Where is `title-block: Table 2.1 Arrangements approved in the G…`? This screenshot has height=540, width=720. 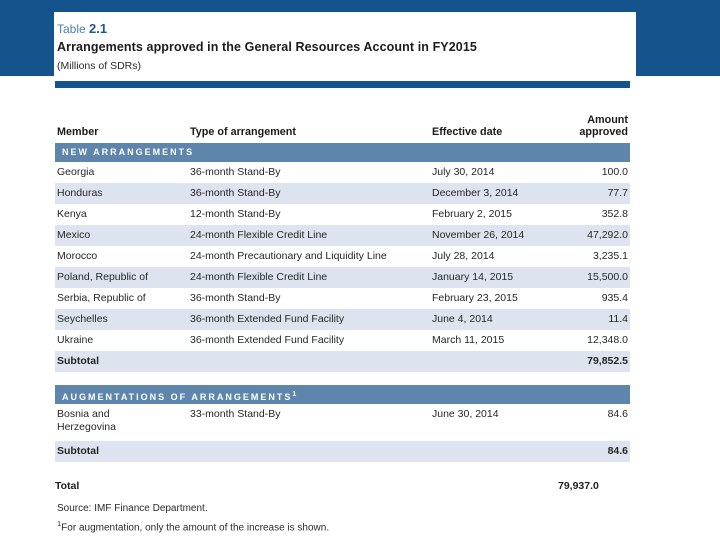
title-block: Table 2.1 Arrangements approved in the G… is located at coordinates (342, 42).